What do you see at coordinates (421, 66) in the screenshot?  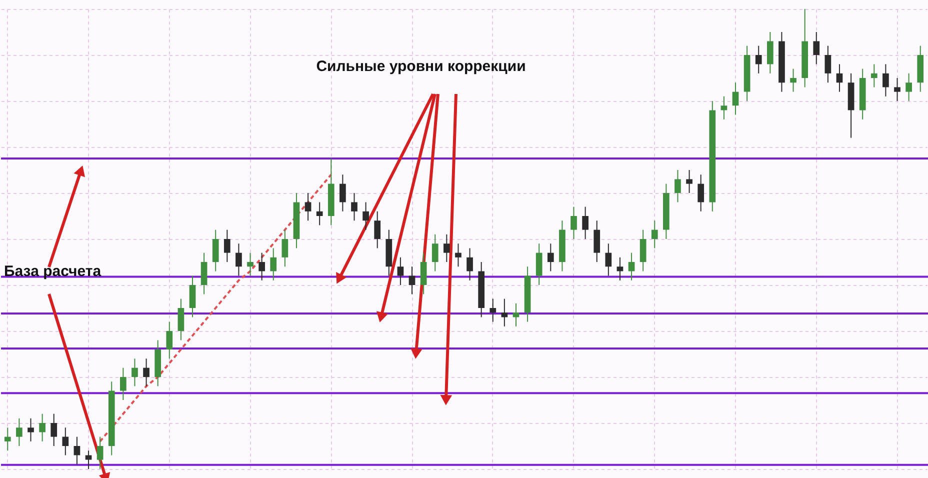 I see `annotation: Сильные уровни коррекции` at bounding box center [421, 66].